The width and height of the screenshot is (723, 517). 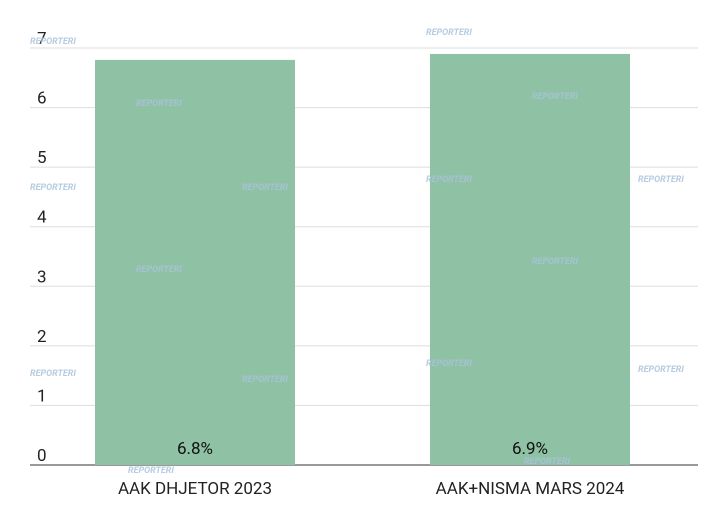 What do you see at coordinates (195, 489) in the screenshot?
I see `x-tick-label: AAK DHJETOR 2023` at bounding box center [195, 489].